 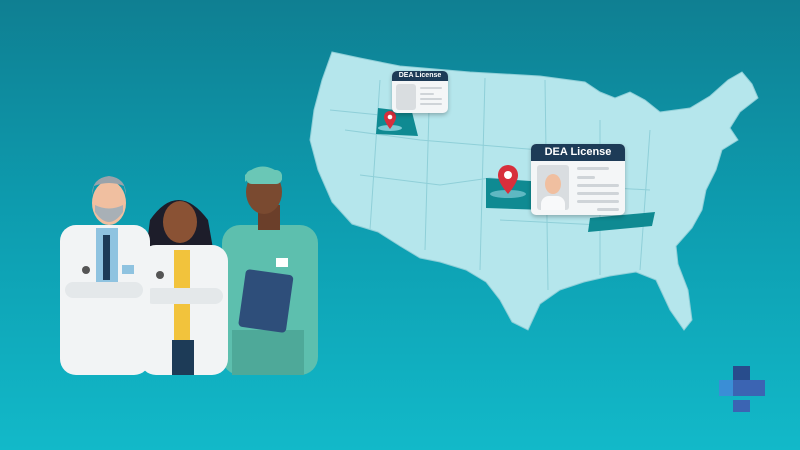 What do you see at coordinates (742, 389) in the screenshot?
I see `medical-cross-logo` at bounding box center [742, 389].